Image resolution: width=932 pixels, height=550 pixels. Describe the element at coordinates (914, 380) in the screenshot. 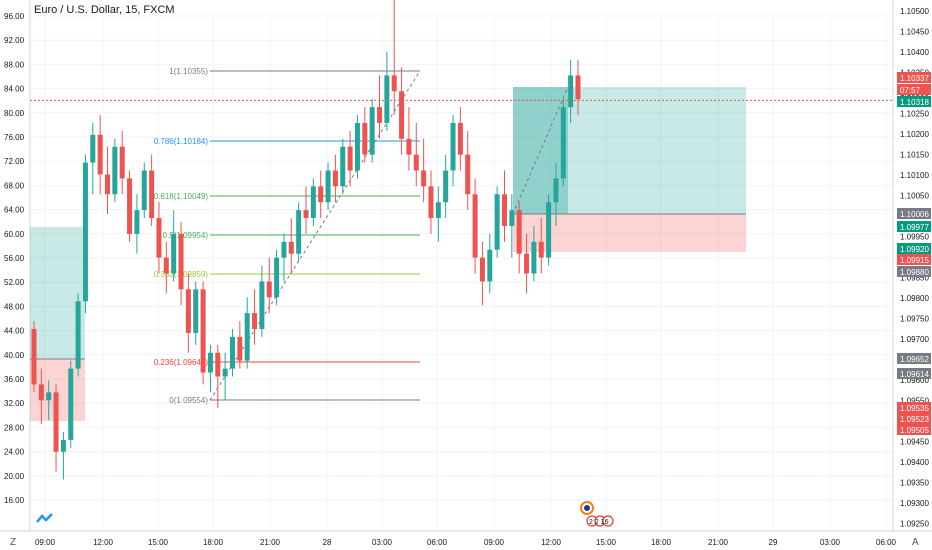

I see `right-axis-tick-label: 1.09600` at that location.